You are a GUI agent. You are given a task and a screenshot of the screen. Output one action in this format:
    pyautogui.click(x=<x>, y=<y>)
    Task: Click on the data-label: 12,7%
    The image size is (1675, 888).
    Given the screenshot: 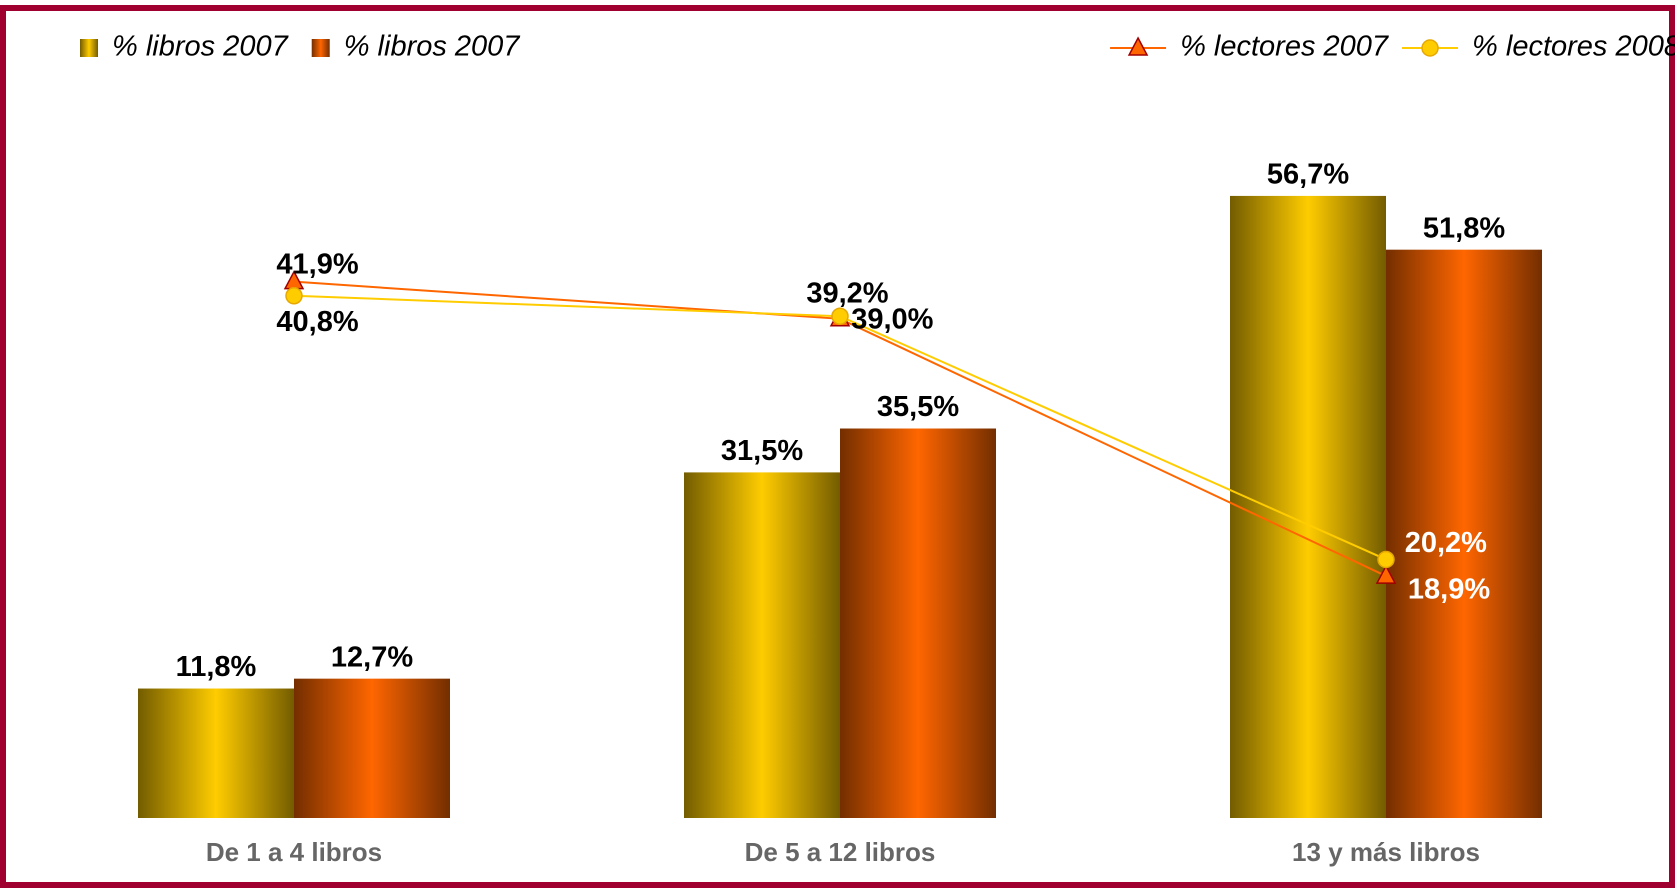 What is the action you would take?
    pyautogui.click(x=372, y=657)
    